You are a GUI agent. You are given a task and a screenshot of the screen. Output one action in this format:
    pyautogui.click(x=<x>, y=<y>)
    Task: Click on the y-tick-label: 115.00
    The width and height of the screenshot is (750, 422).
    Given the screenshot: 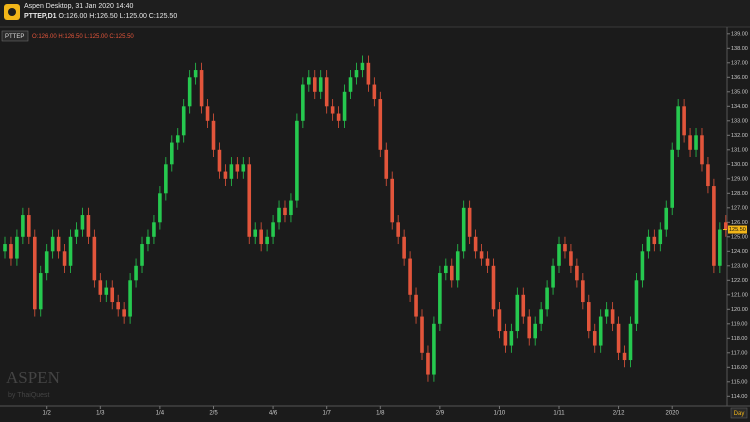 What is the action you would take?
    pyautogui.click(x=739, y=382)
    